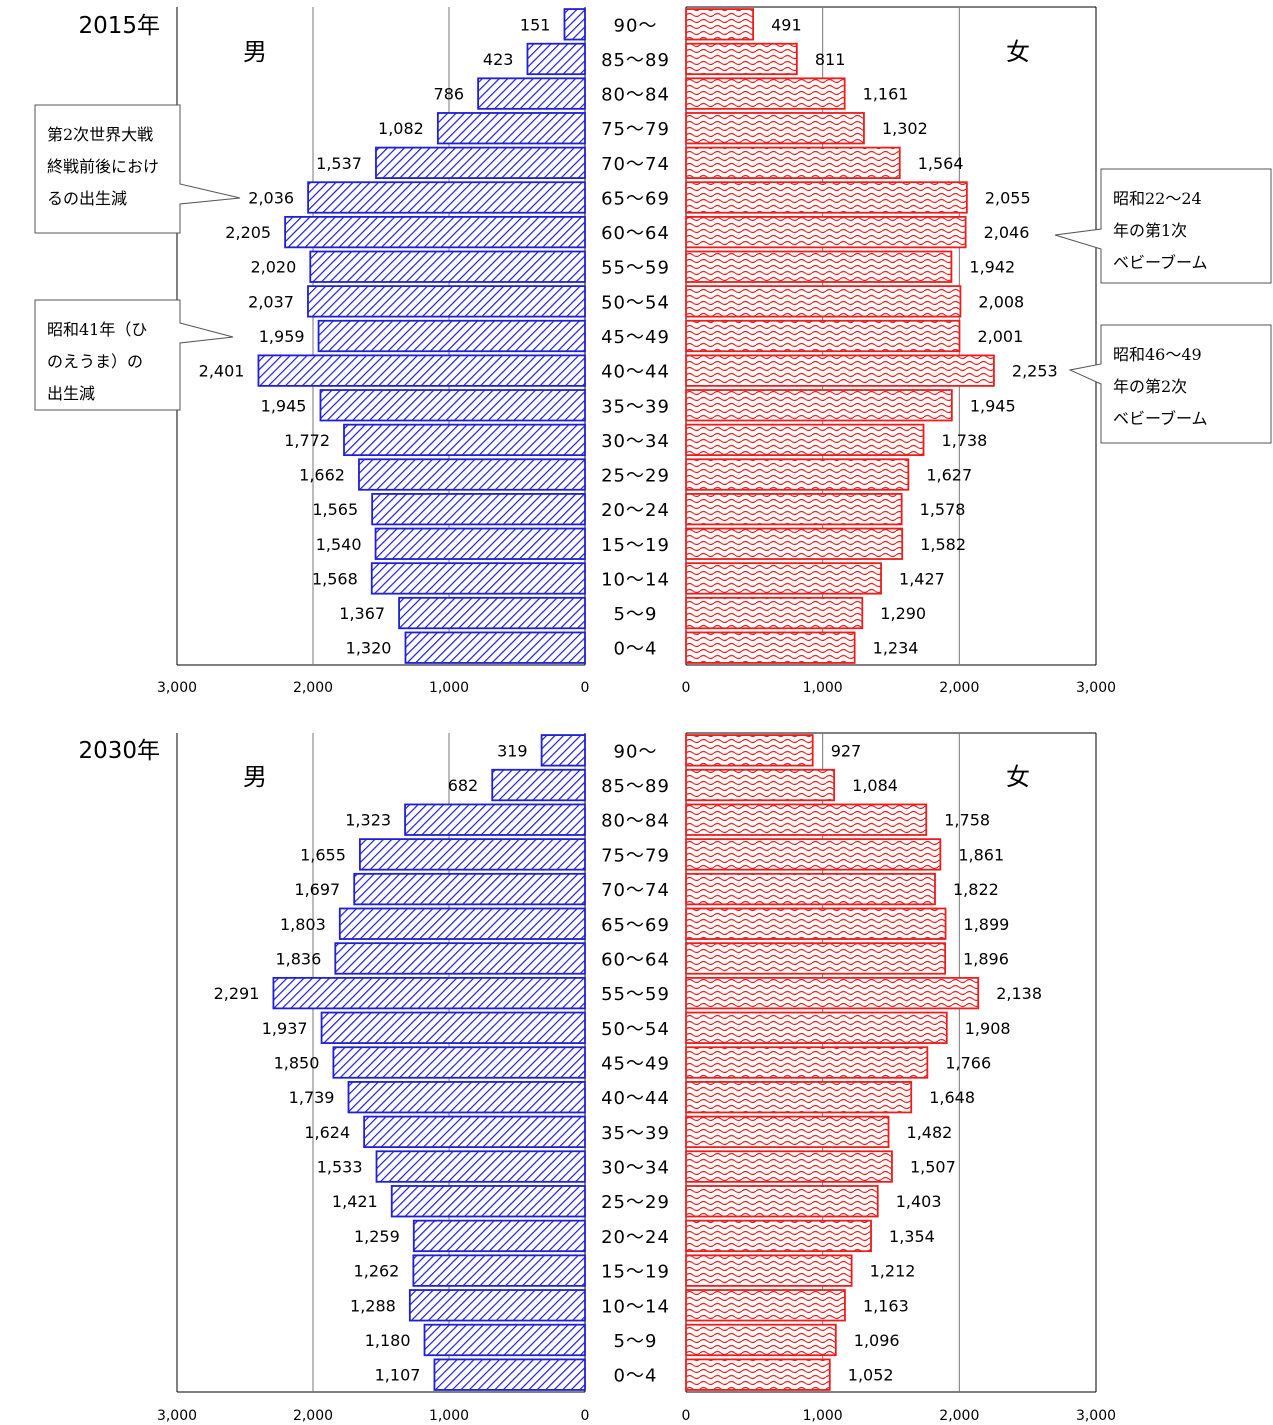  I want to click on male-value-label: 1,959, so click(282, 336).